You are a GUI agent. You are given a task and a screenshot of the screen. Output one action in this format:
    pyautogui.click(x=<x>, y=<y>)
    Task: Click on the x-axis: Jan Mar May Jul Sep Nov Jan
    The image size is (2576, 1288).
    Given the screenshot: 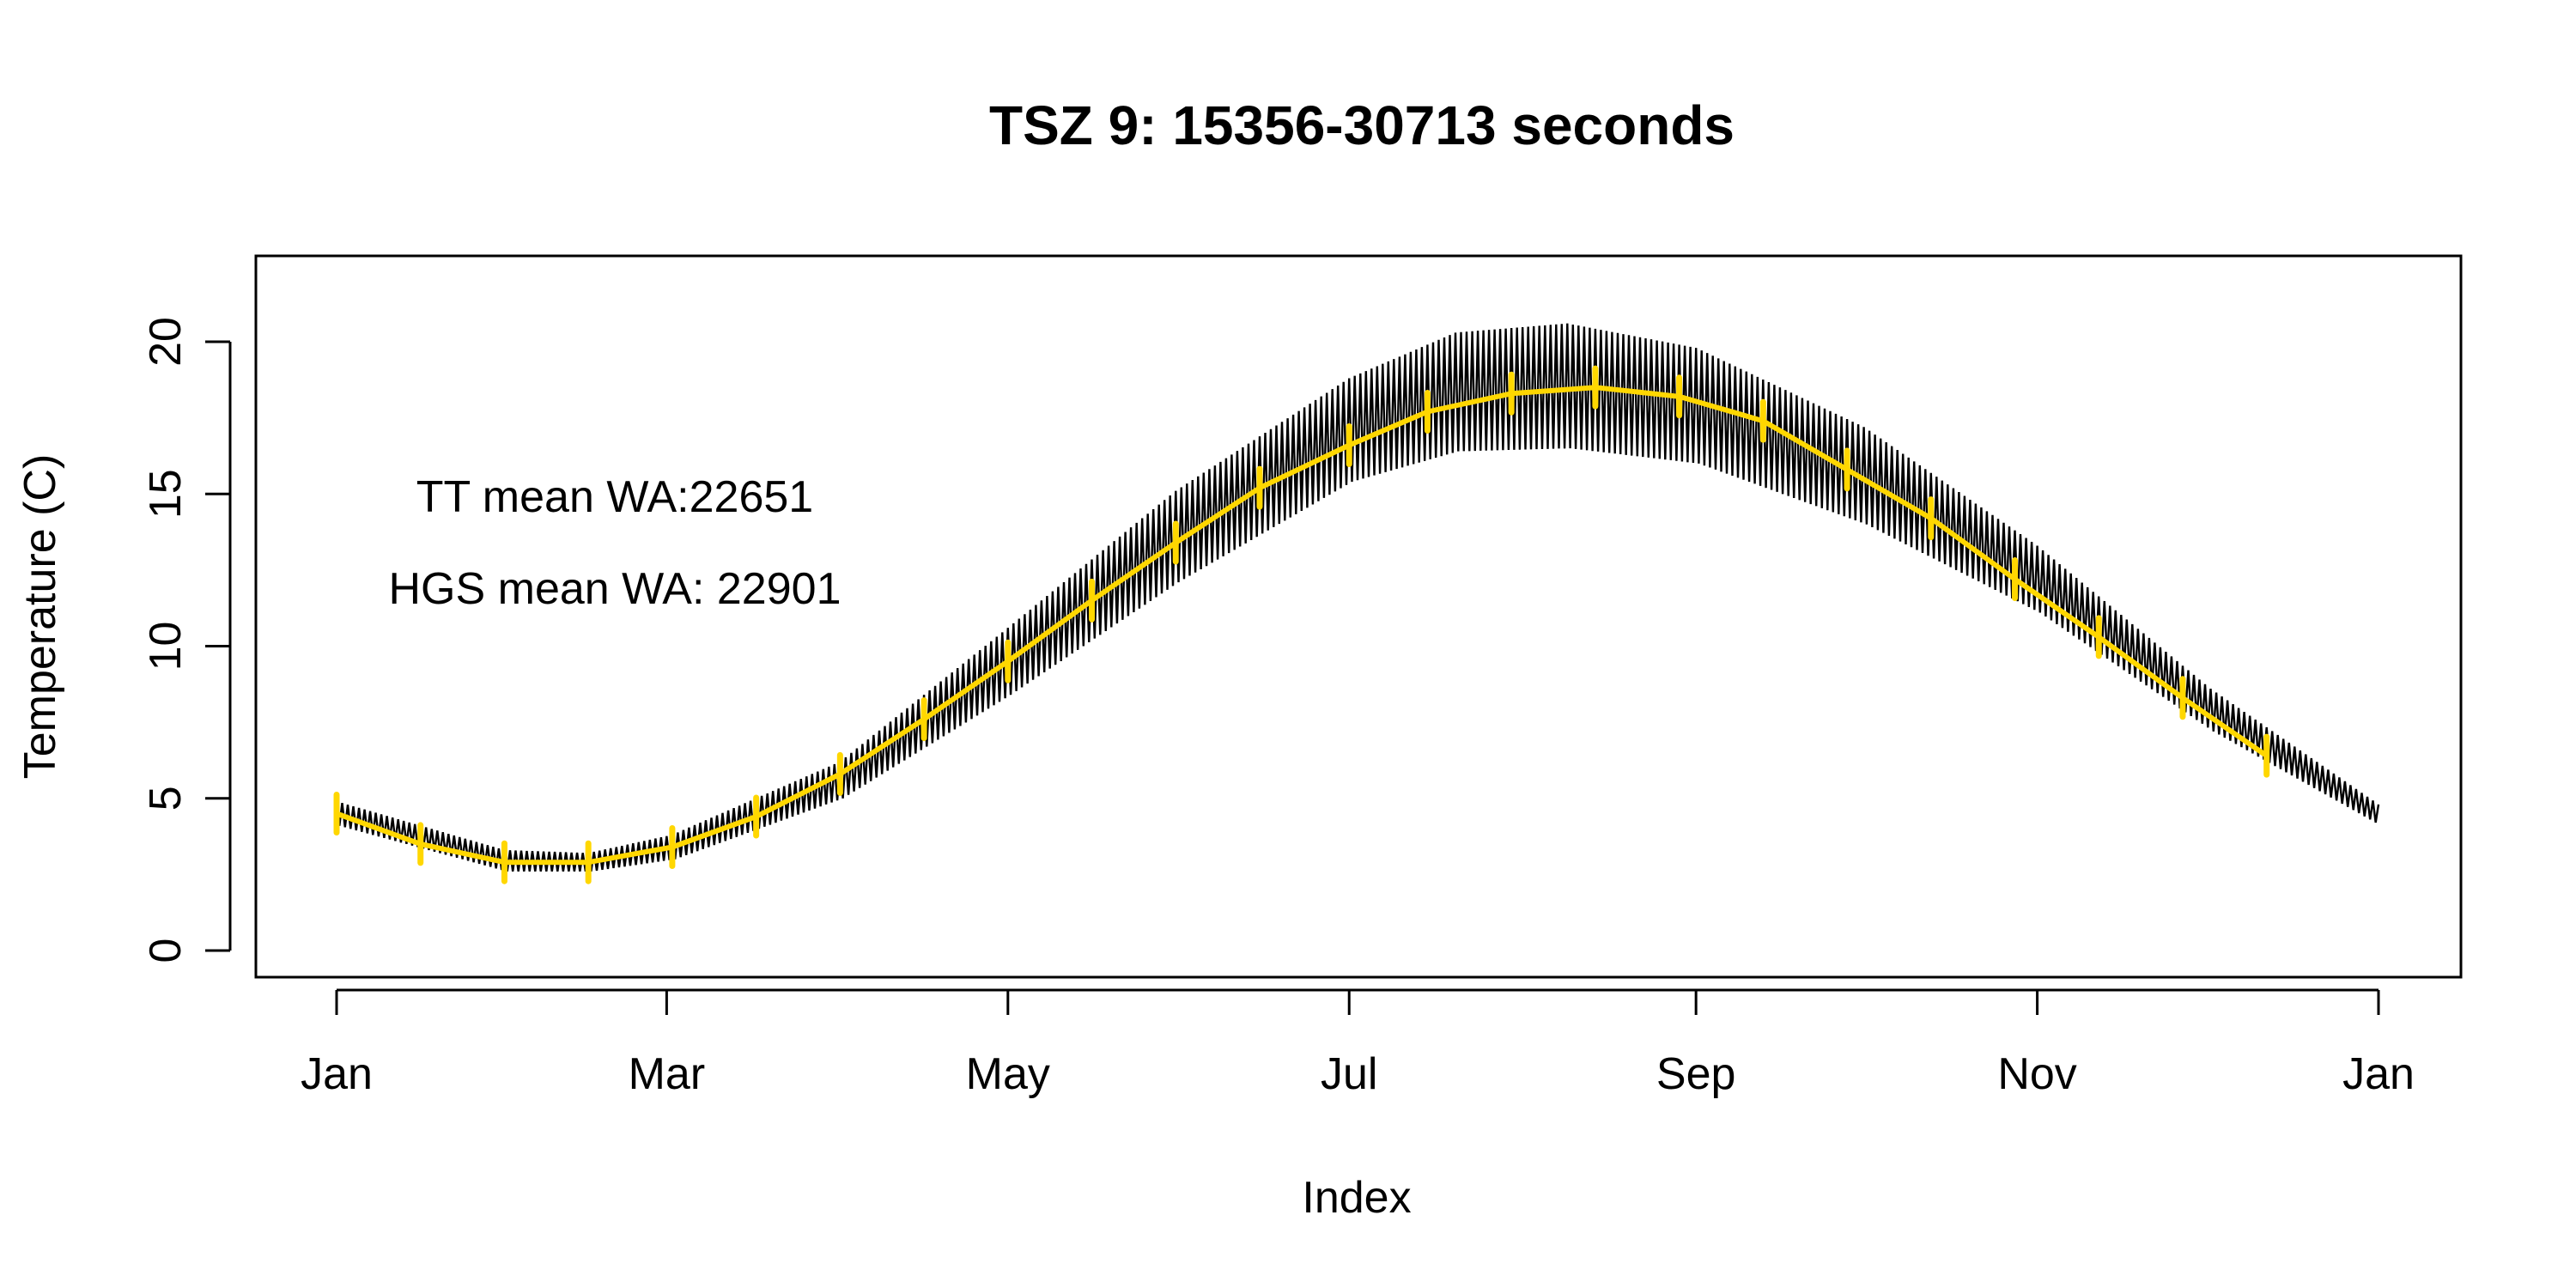 What is the action you would take?
    pyautogui.click(x=1358, y=1043)
    